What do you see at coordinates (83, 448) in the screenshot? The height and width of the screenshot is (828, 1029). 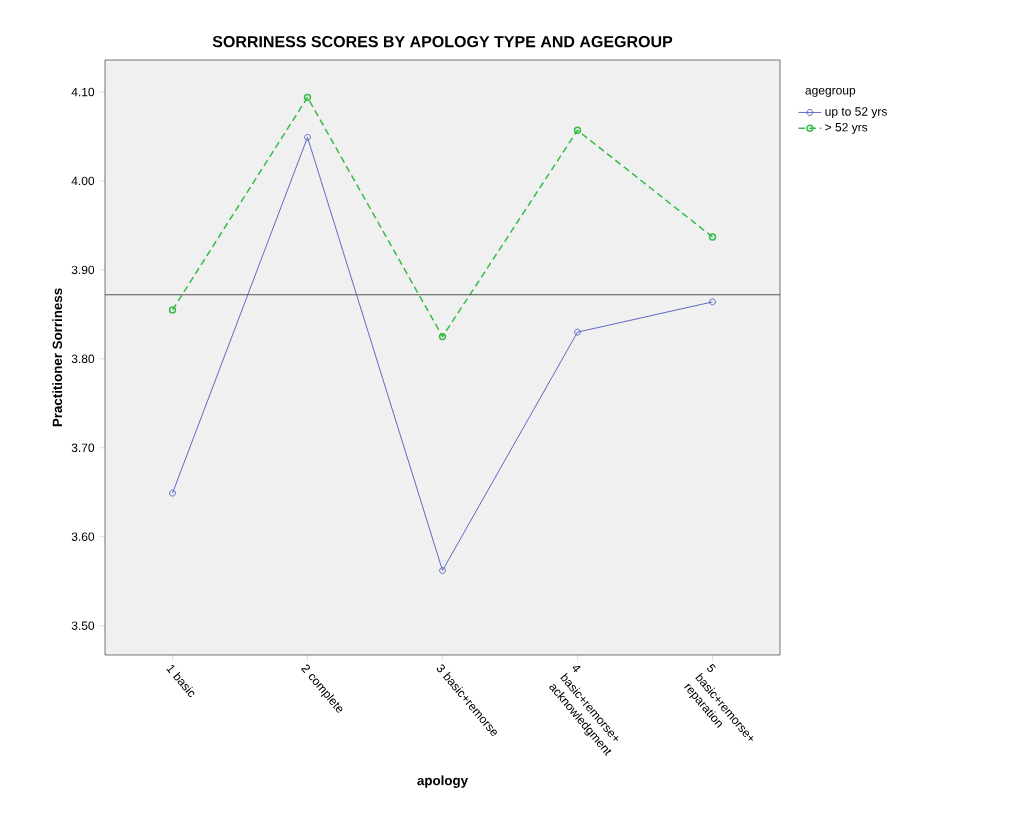 I see `y-tick-label: 3.70` at bounding box center [83, 448].